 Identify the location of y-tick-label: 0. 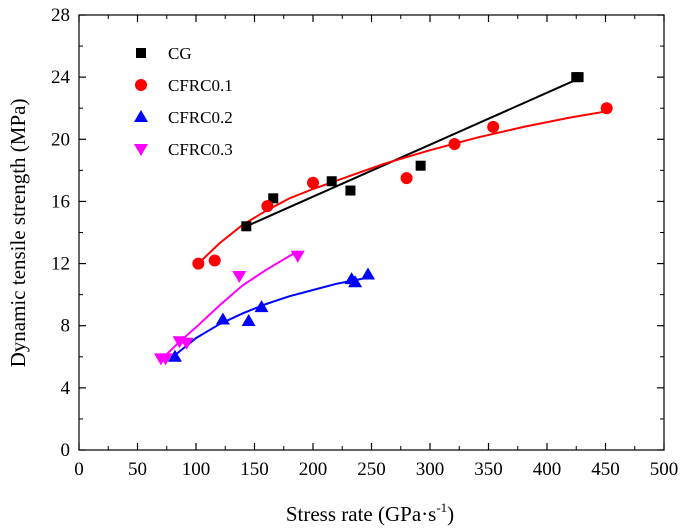
(66, 450).